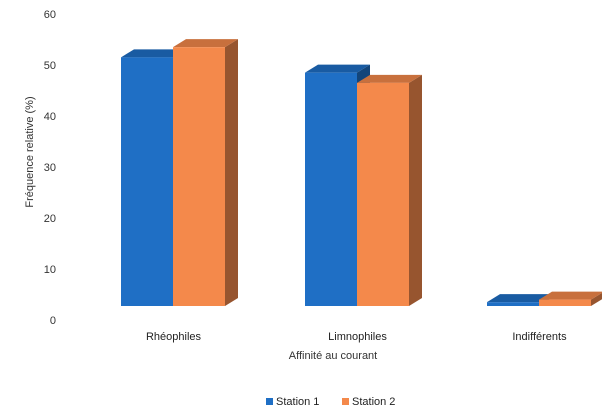 This screenshot has height=414, width=602. What do you see at coordinates (50, 15) in the screenshot?
I see `y-tick-label: 60` at bounding box center [50, 15].